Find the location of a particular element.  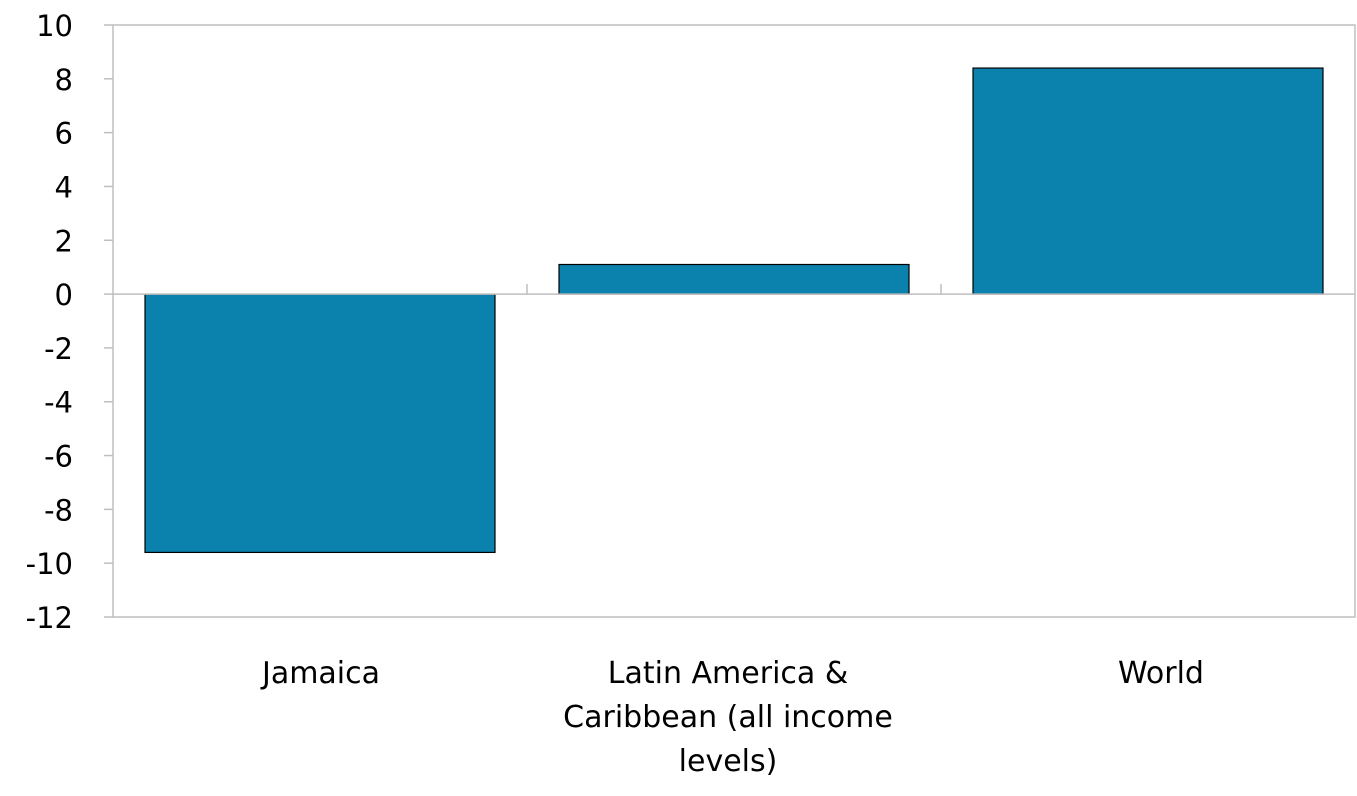

y-tick-label: -8 is located at coordinates (58, 510).